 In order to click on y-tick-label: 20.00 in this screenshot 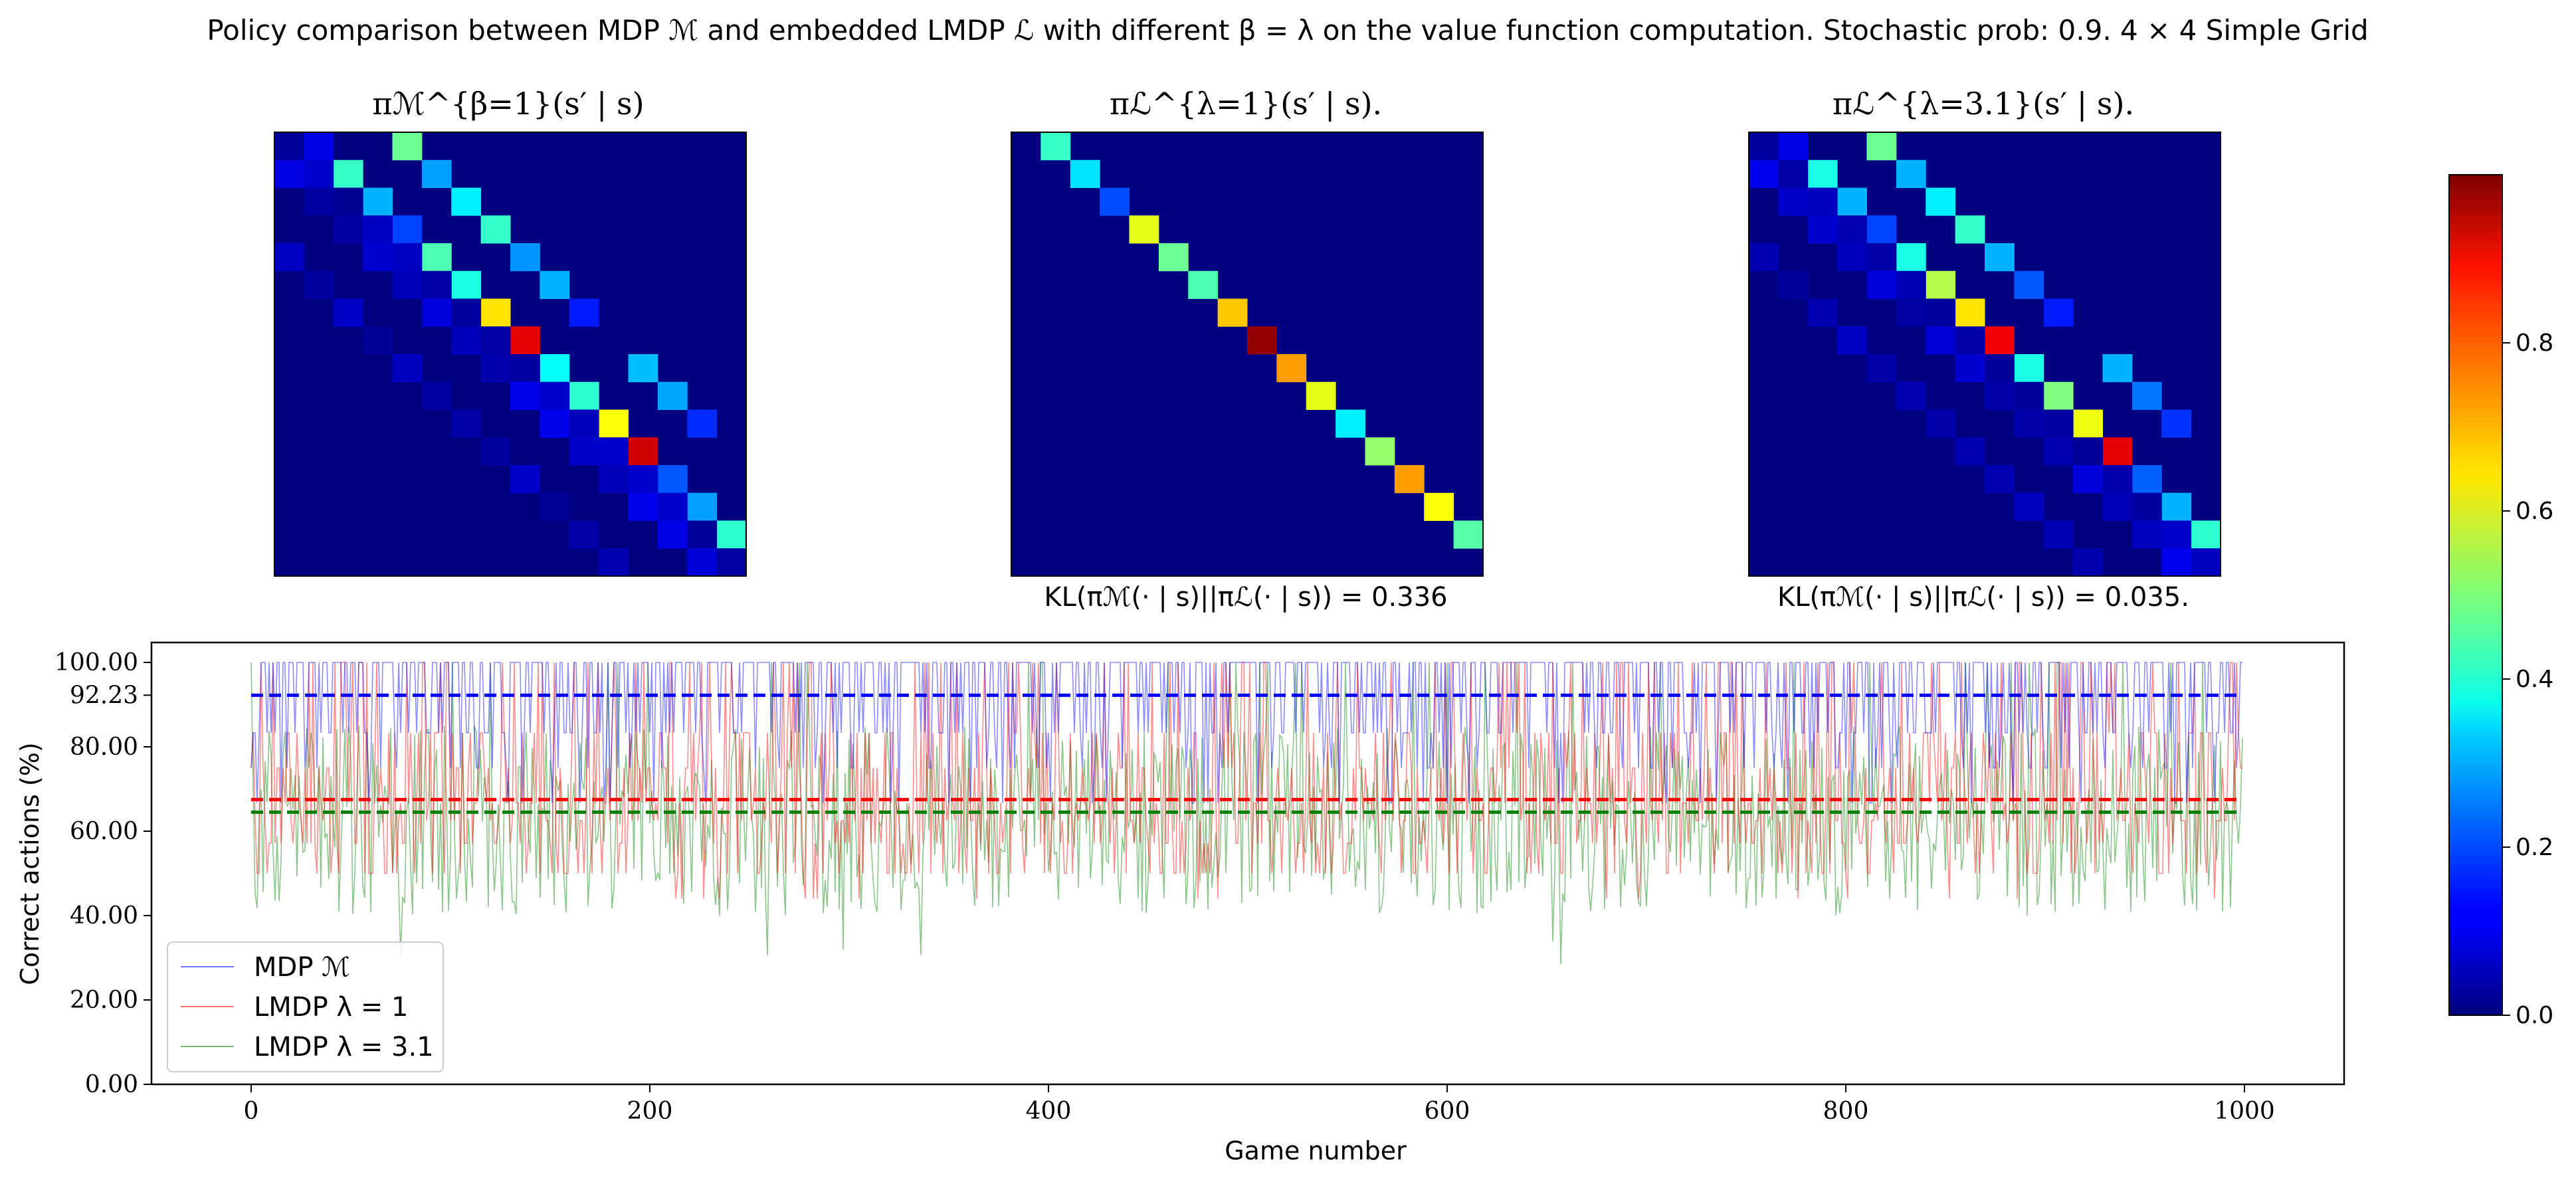, I will do `click(104, 1000)`.